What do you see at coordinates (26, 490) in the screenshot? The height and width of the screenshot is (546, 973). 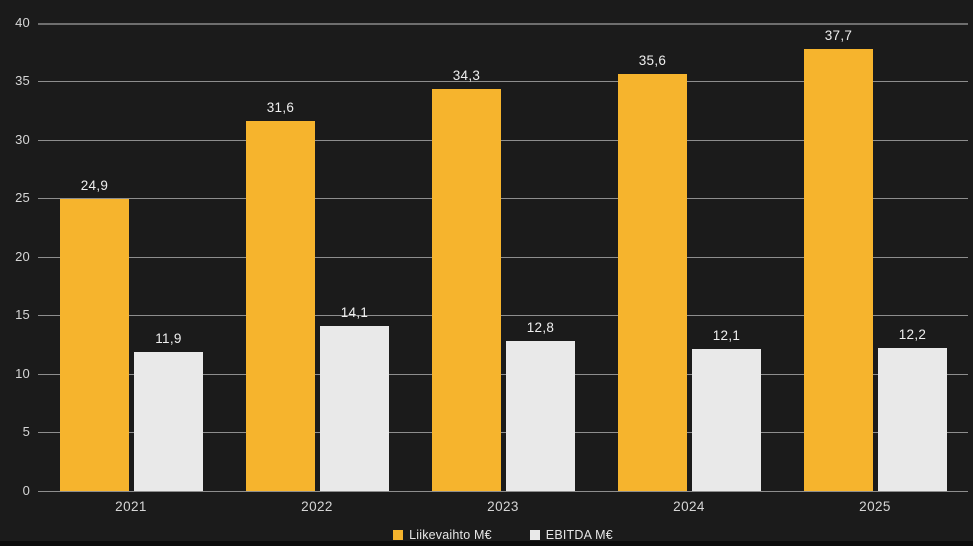 I see `y-tick-label-0: 0` at bounding box center [26, 490].